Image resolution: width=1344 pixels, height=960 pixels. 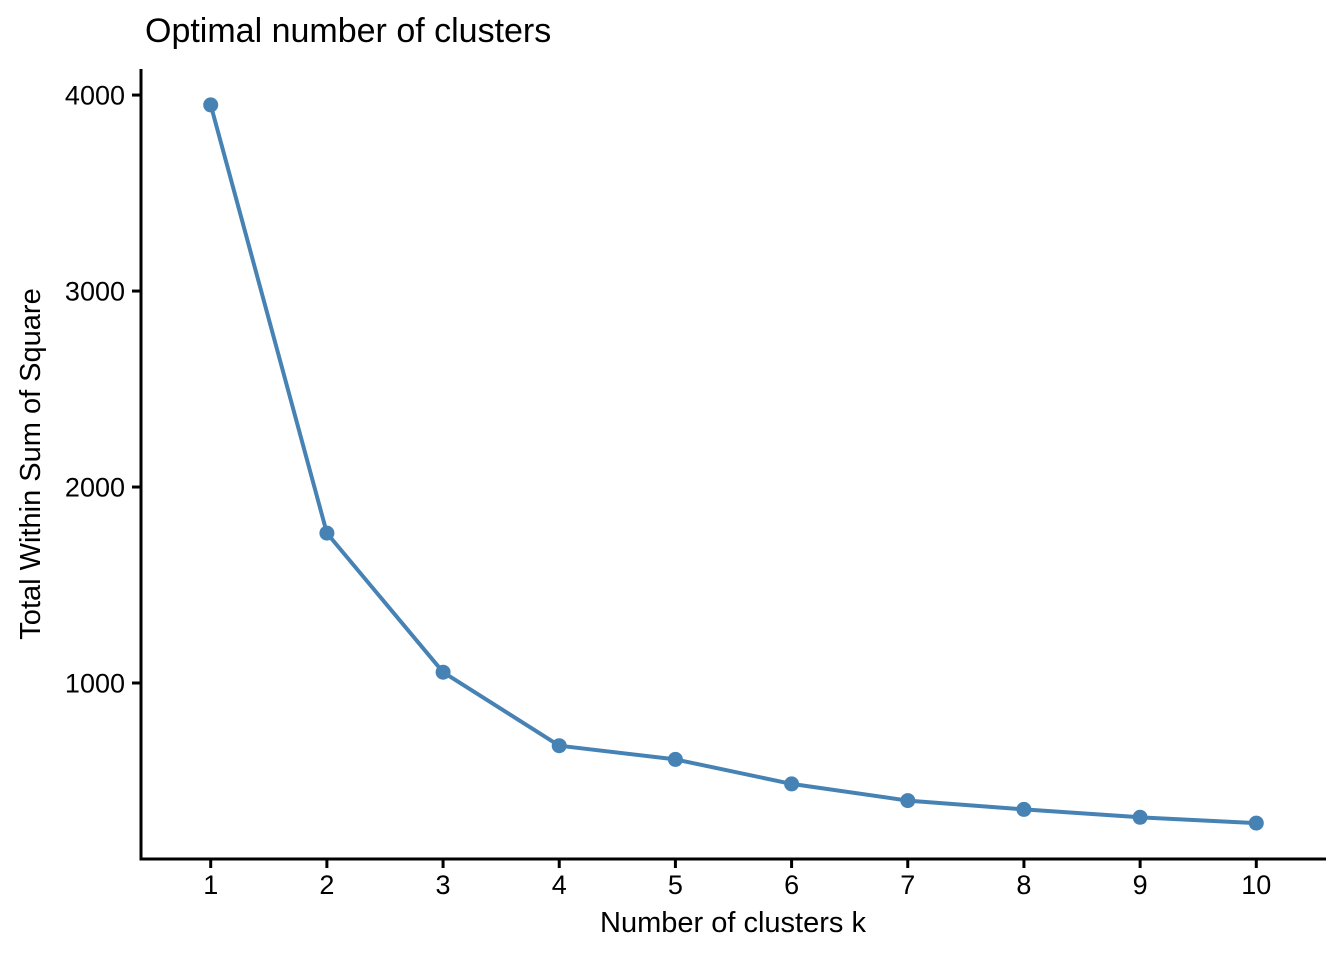 What do you see at coordinates (95, 684) in the screenshot?
I see `y-tick-label: 1000` at bounding box center [95, 684].